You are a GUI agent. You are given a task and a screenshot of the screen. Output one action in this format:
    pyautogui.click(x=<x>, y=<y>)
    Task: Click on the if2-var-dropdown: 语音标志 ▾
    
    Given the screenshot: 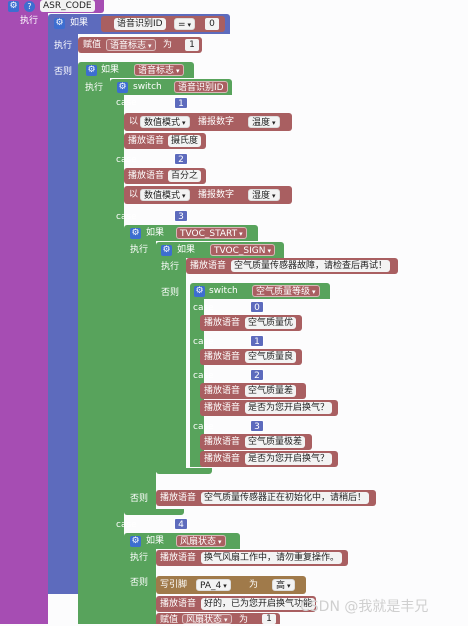 What is the action you would take?
    pyautogui.click(x=159, y=70)
    